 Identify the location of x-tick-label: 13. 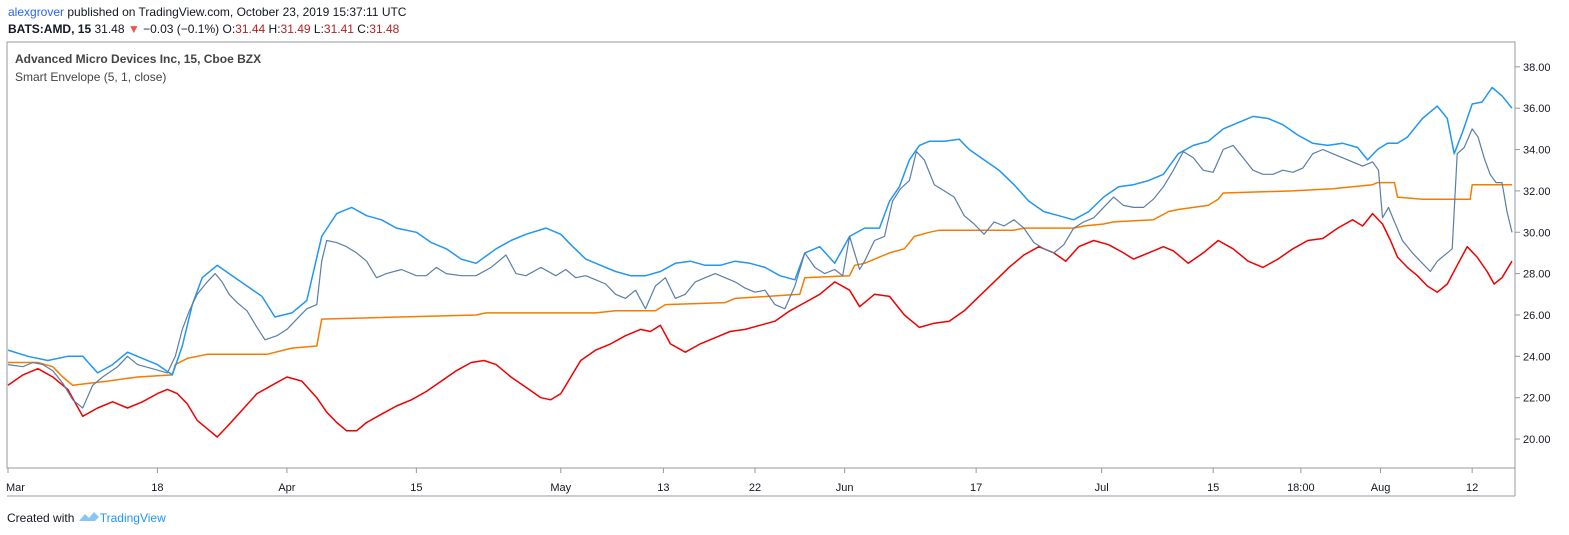
(663, 488).